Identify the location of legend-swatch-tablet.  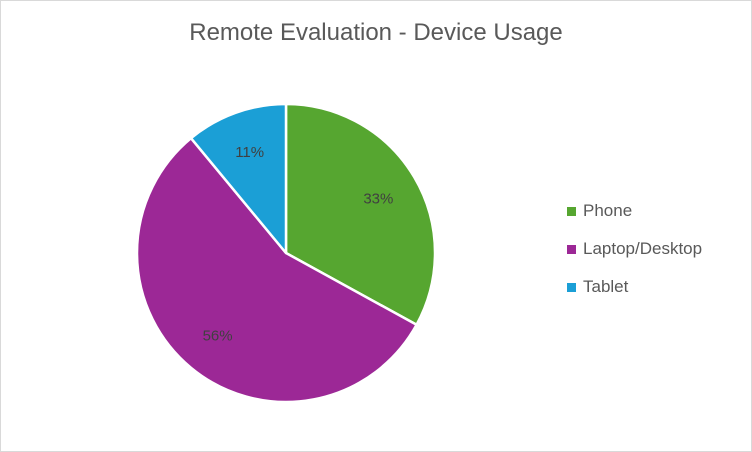
(571, 287).